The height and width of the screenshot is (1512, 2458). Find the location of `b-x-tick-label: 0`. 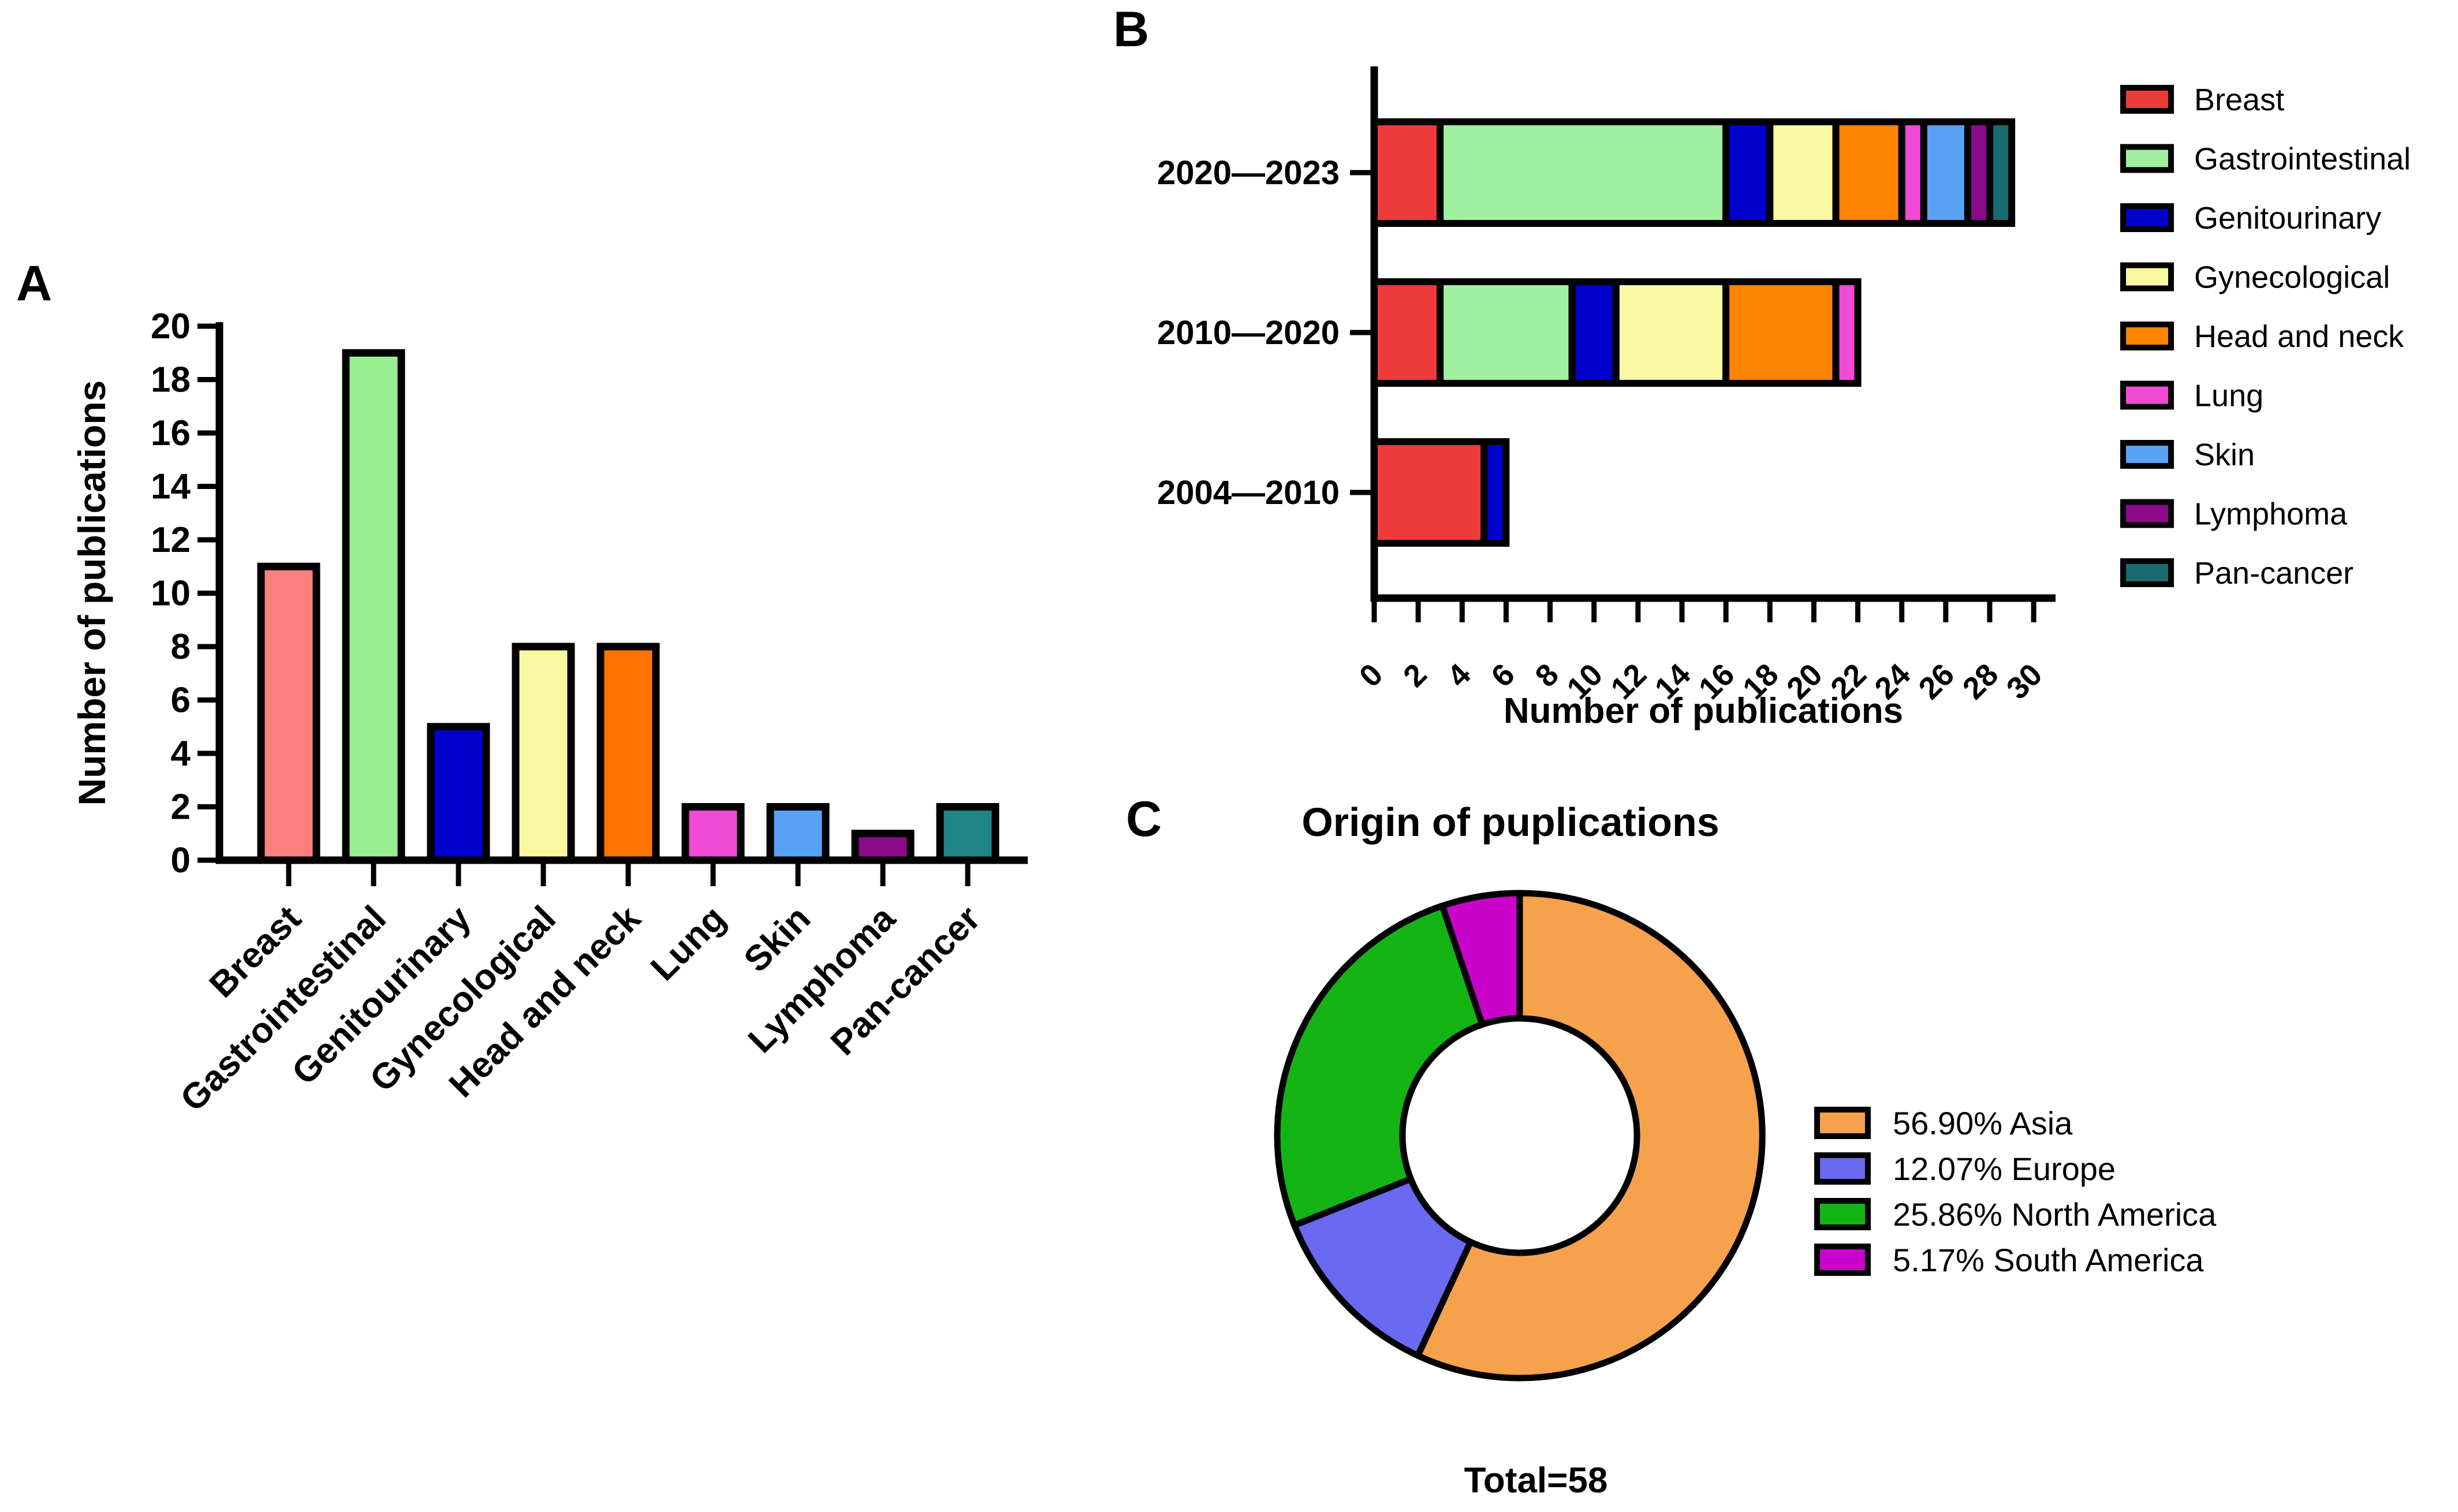

b-x-tick-label: 0 is located at coordinates (1371, 675).